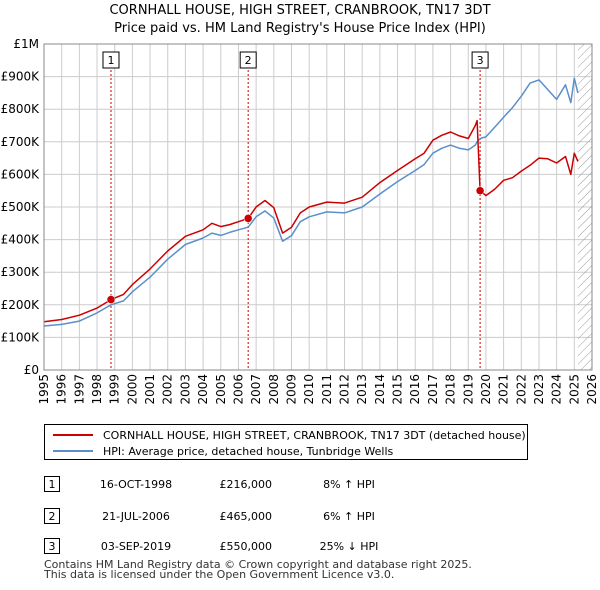 This screenshot has height=590, width=600. I want to click on sale-label: 2, so click(248, 60).